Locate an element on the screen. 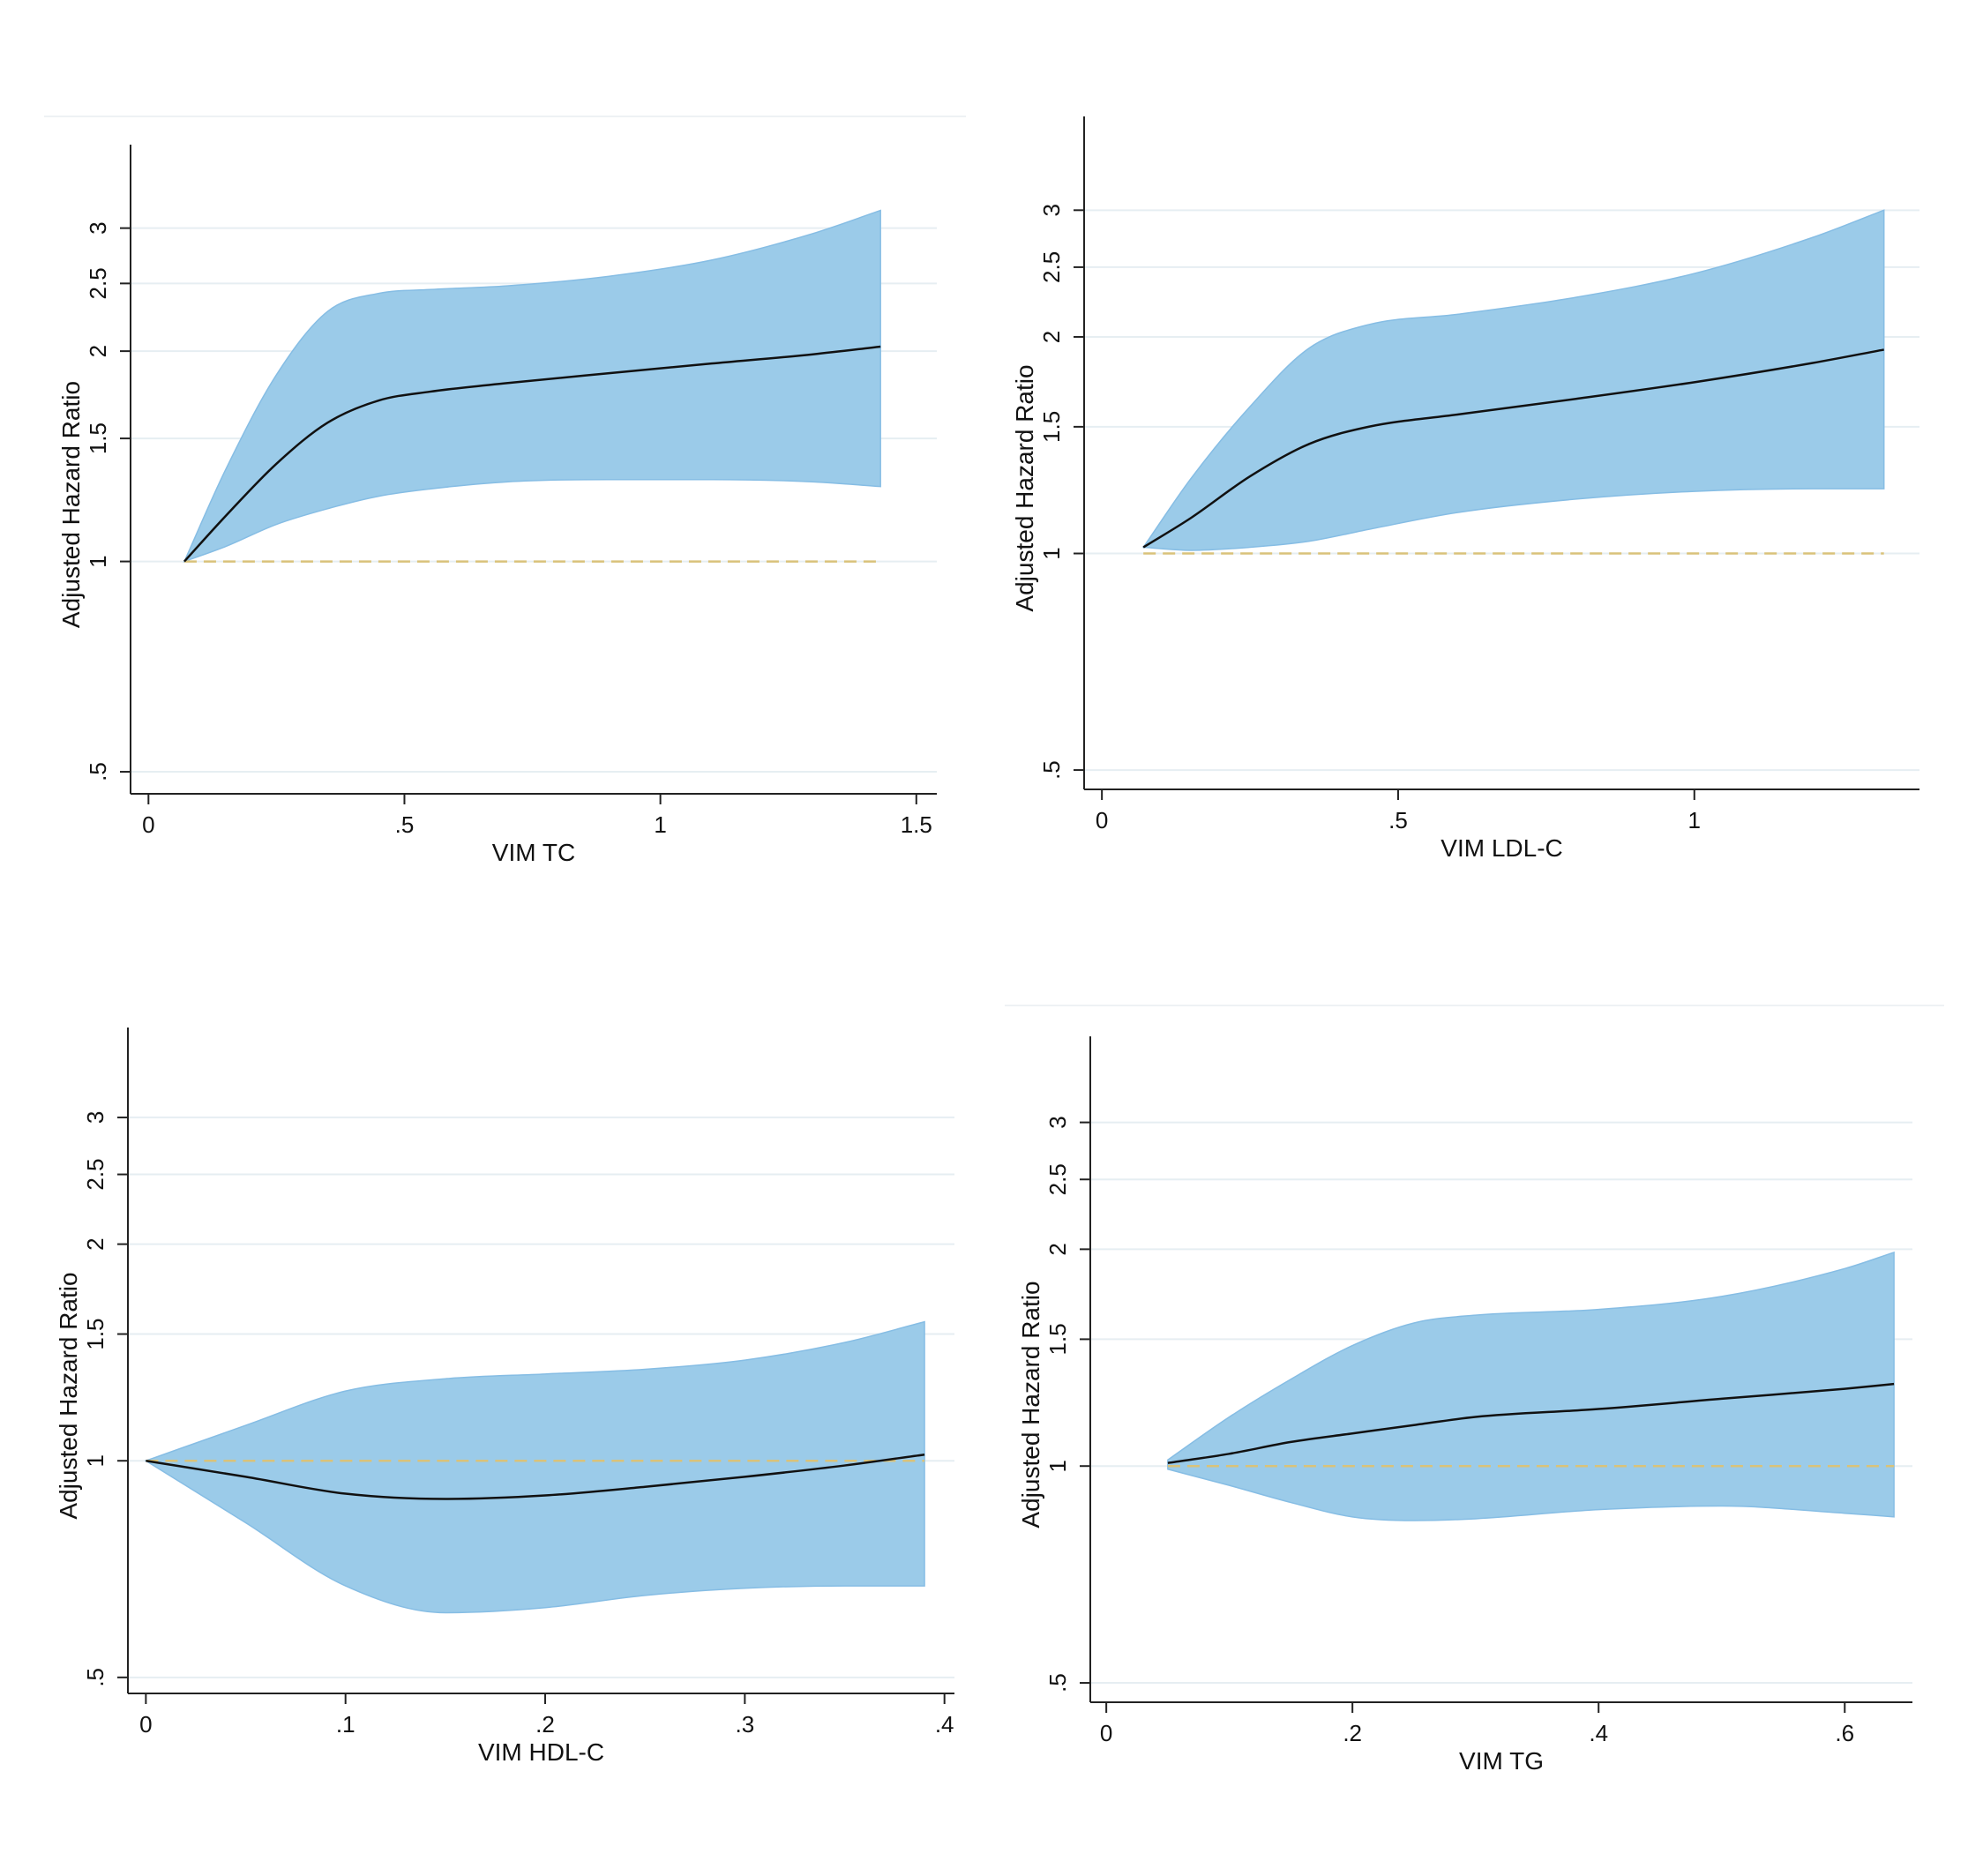  x-tick-label: 1.5 is located at coordinates (916, 824).